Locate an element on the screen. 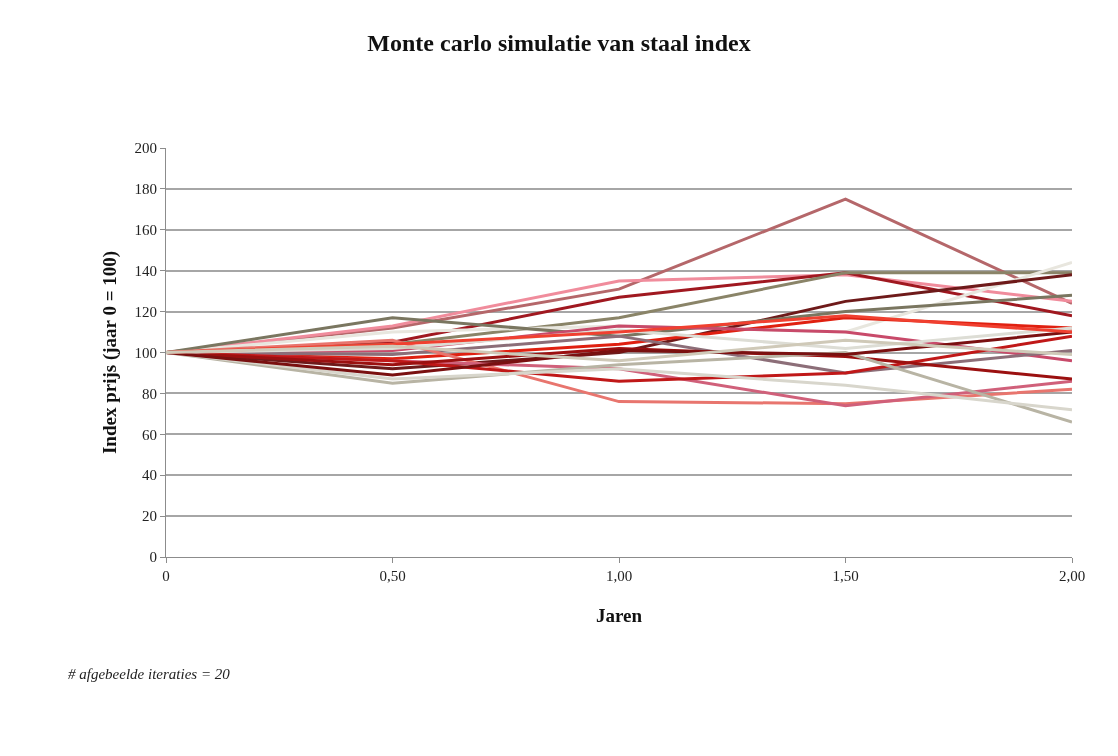 The width and height of the screenshot is (1118, 756). text: # afgebeelde iteraties = 20 is located at coordinates (149, 674).